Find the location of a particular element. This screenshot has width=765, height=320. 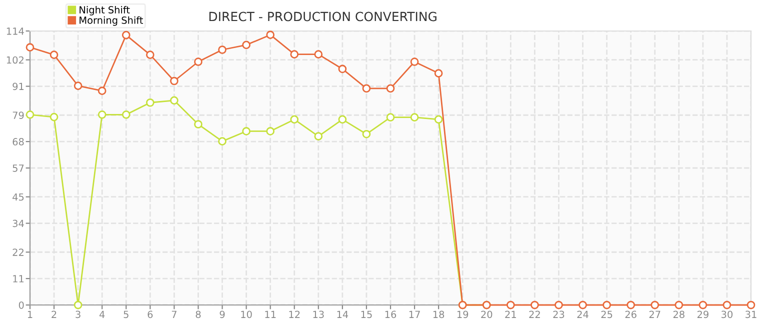

x-tick-label: 2 is located at coordinates (54, 314).